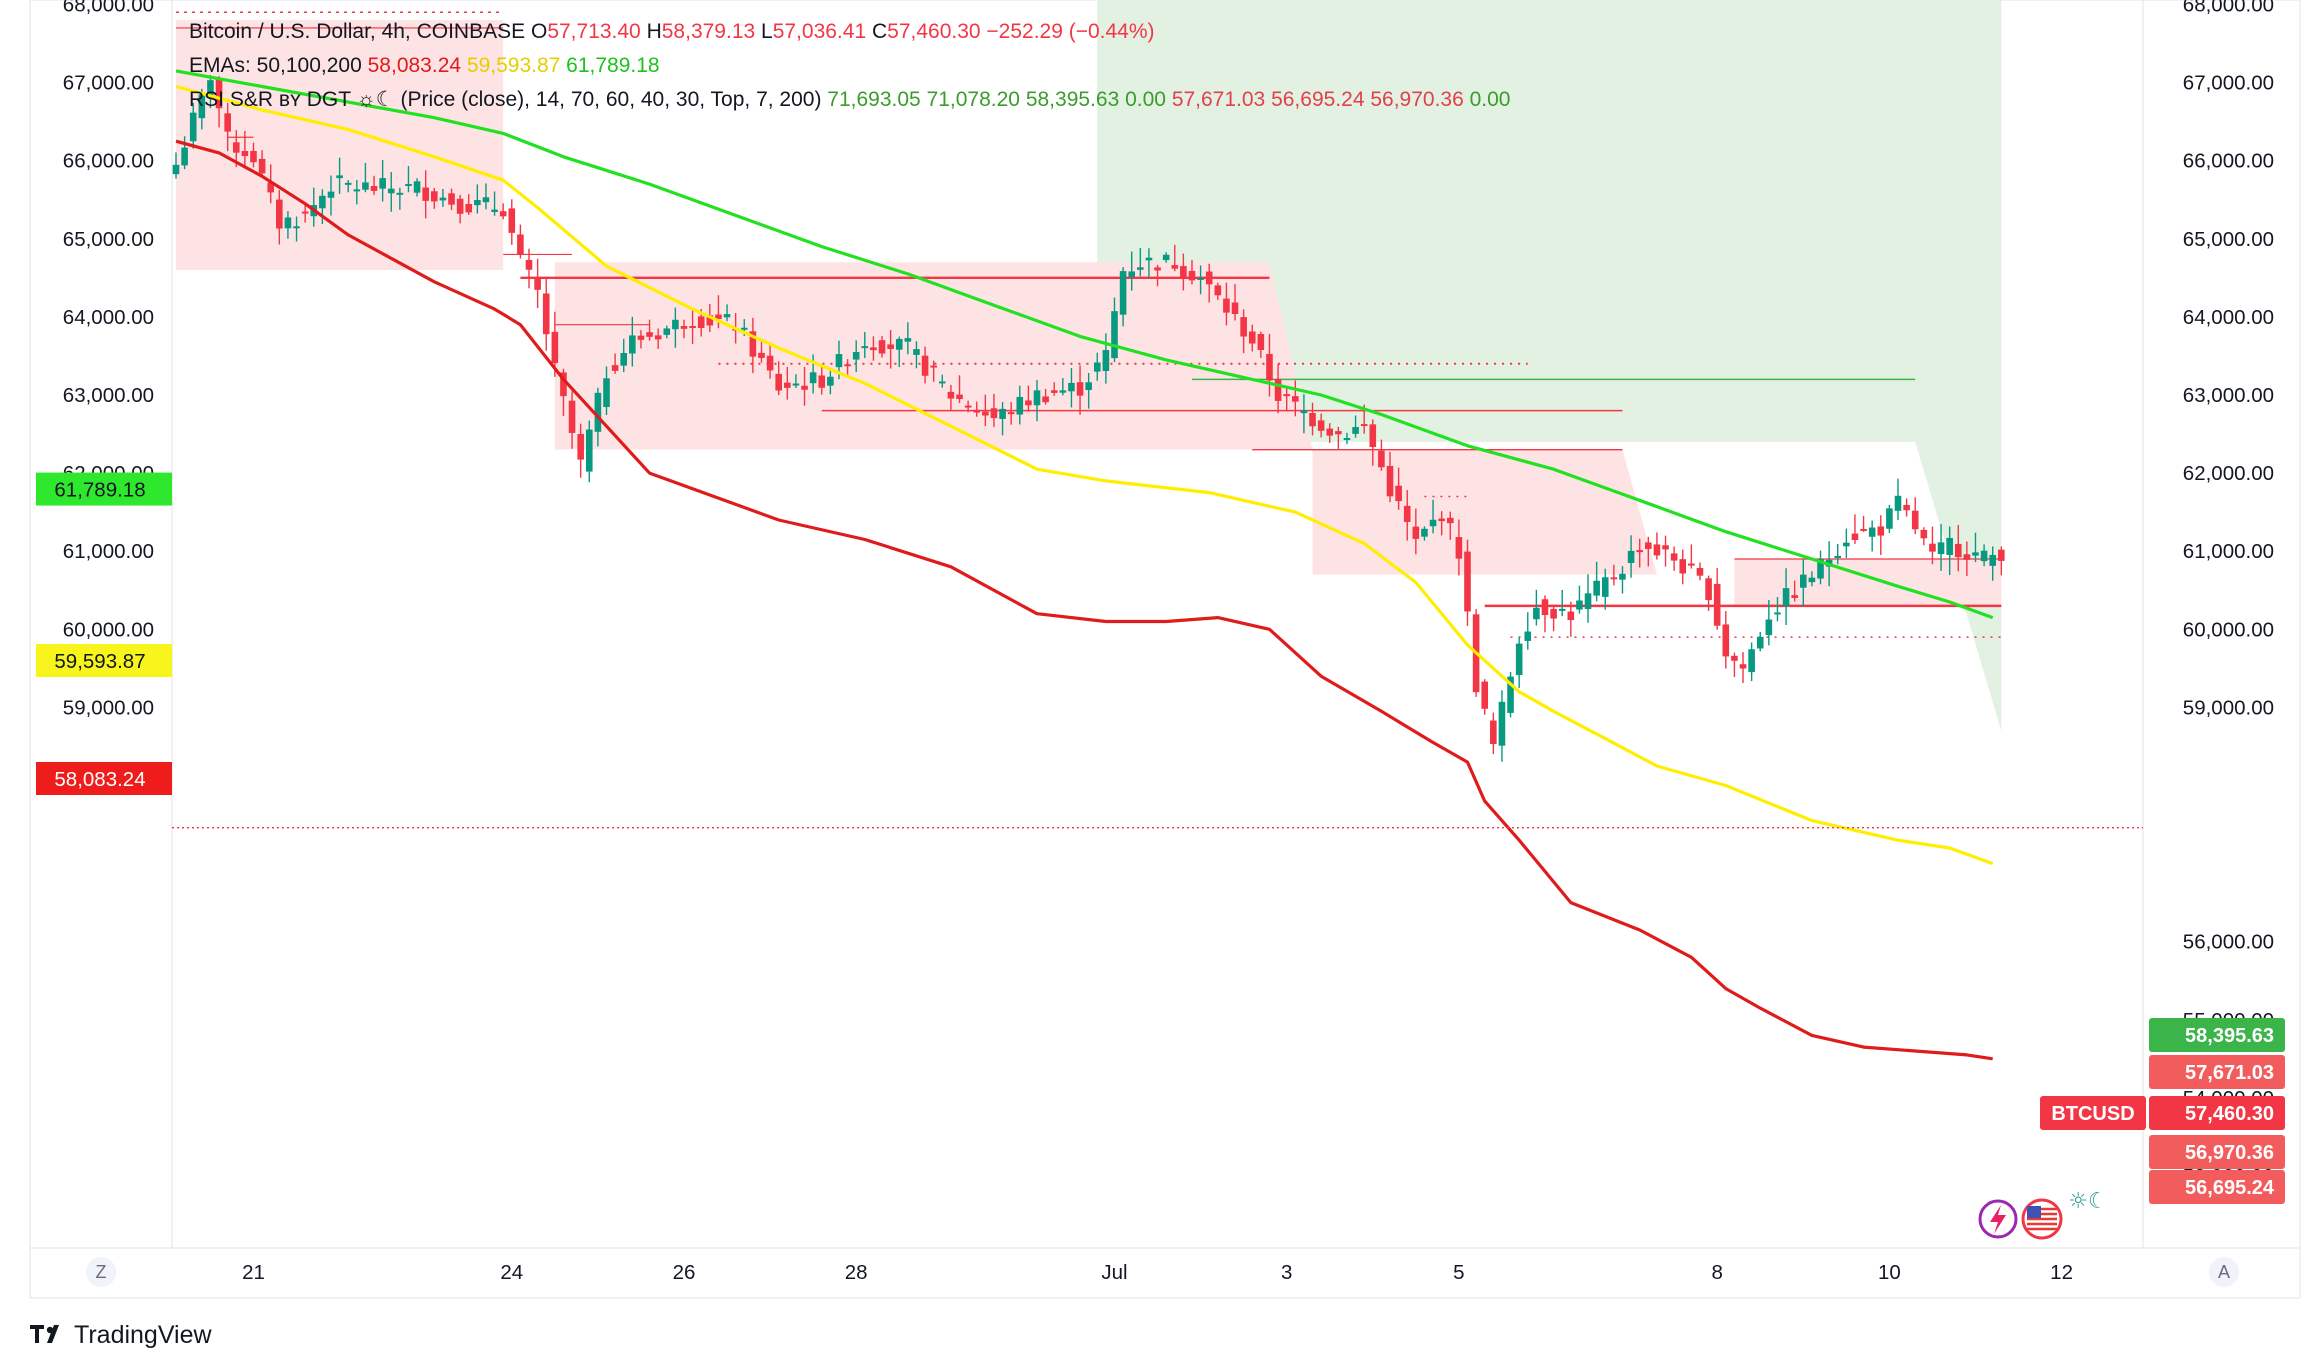  I want to click on time-tick-label: 3, so click(1286, 1272).